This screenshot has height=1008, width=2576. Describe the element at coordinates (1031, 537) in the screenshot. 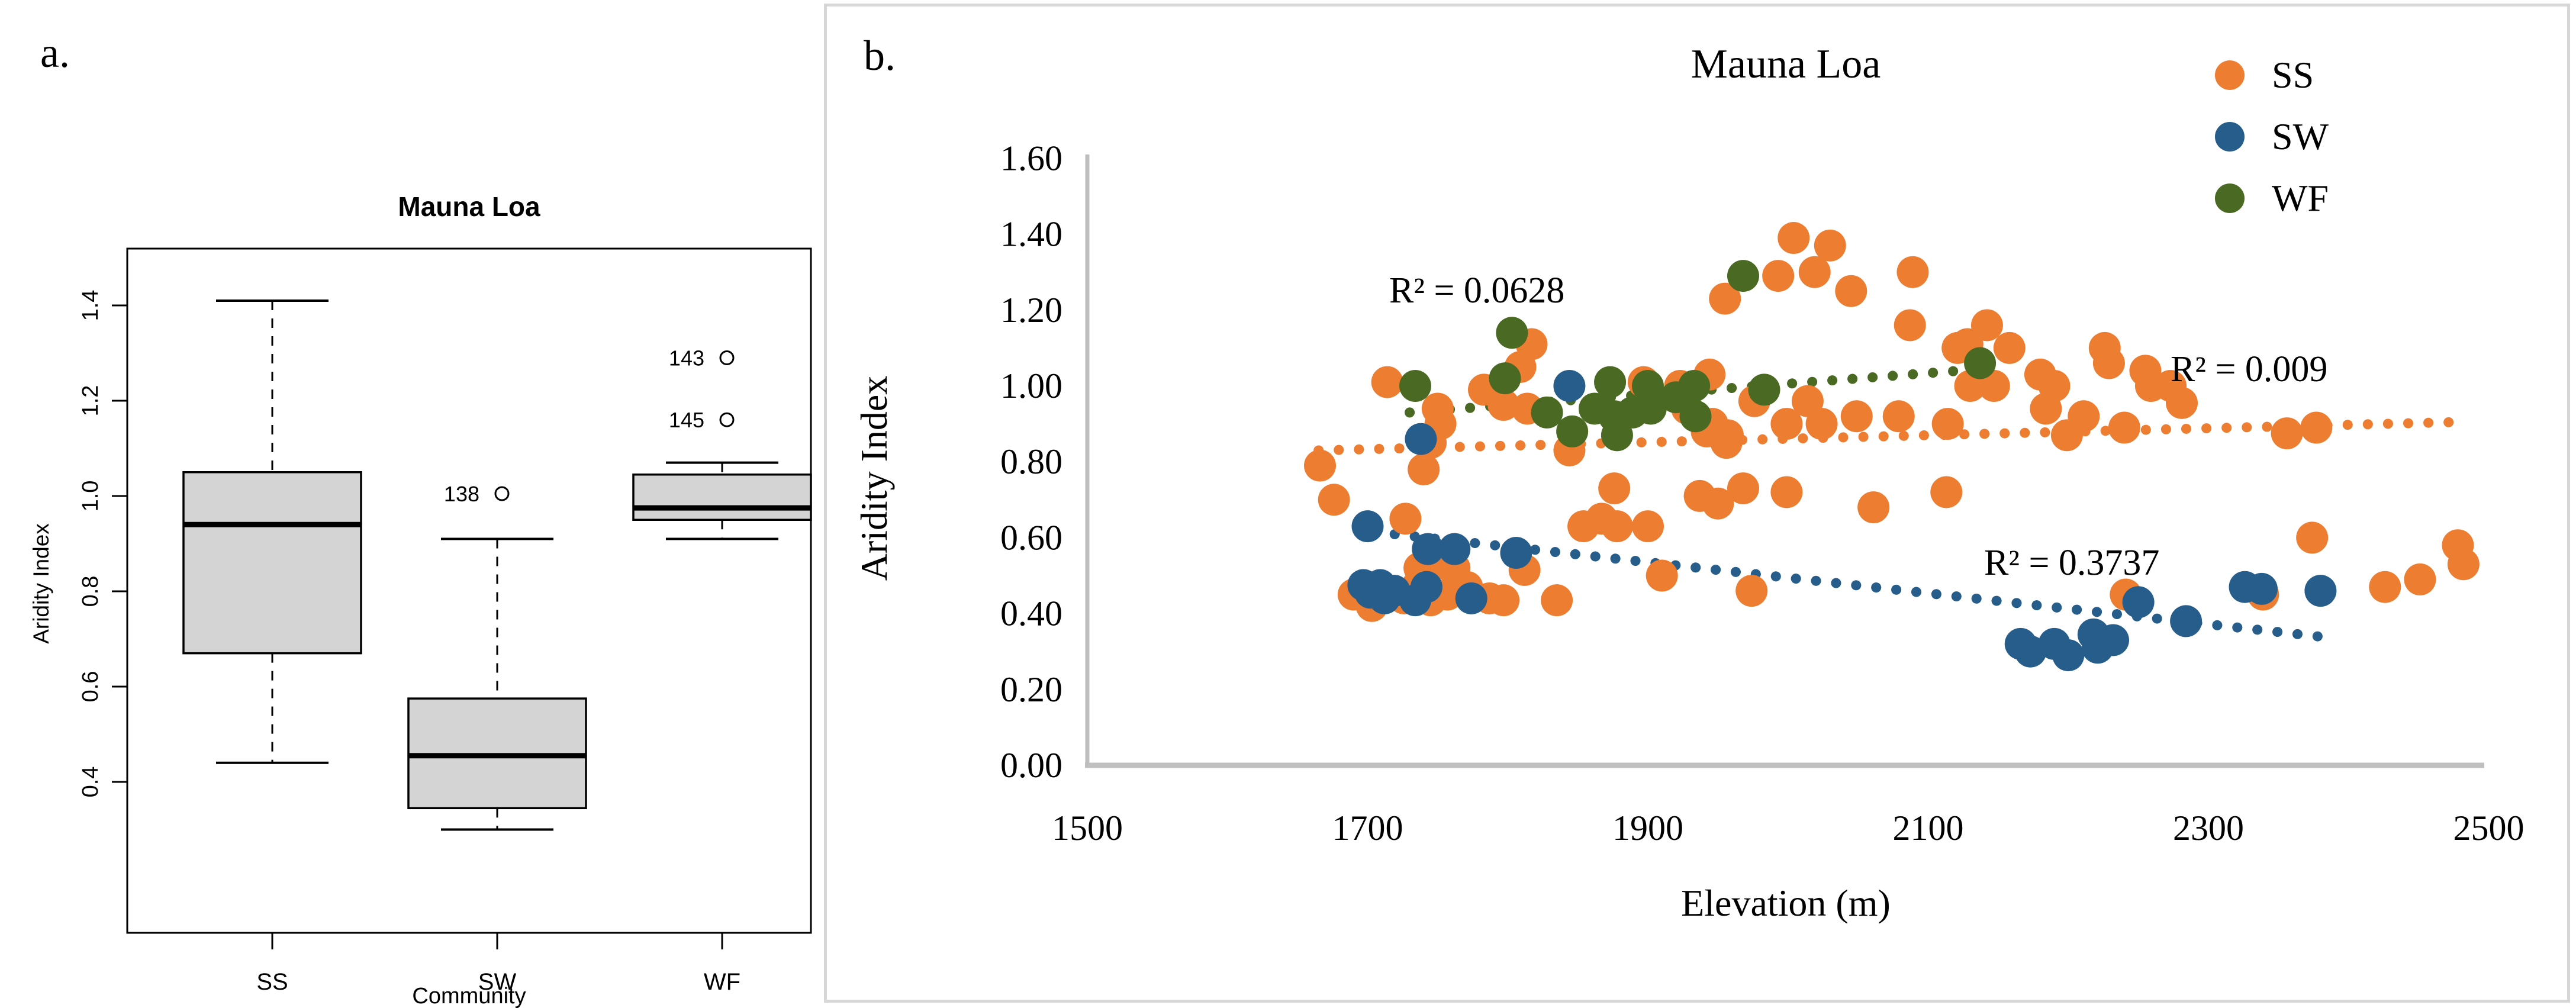

I see `y-tick-label: 0.60` at that location.